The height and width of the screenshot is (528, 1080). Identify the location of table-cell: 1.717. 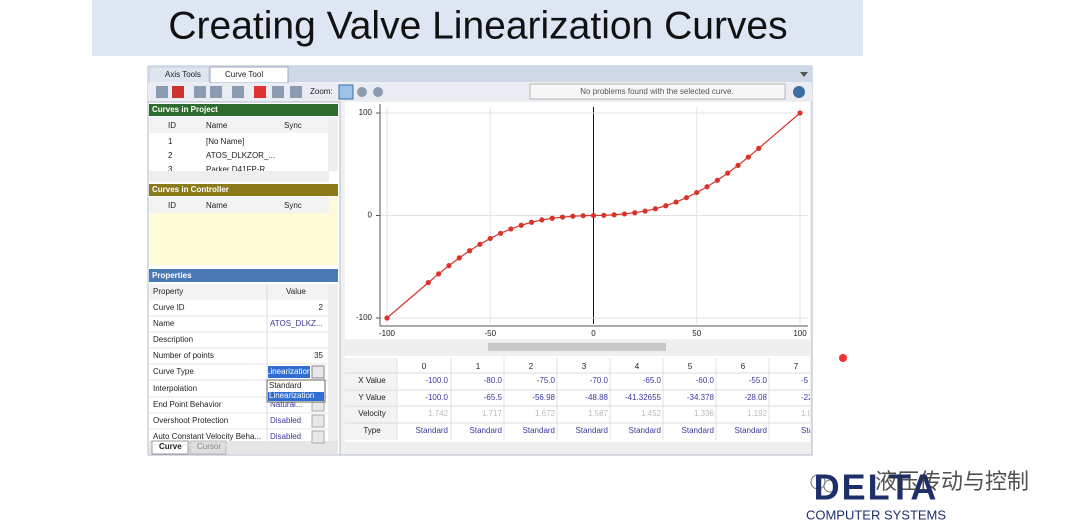
(492, 413).